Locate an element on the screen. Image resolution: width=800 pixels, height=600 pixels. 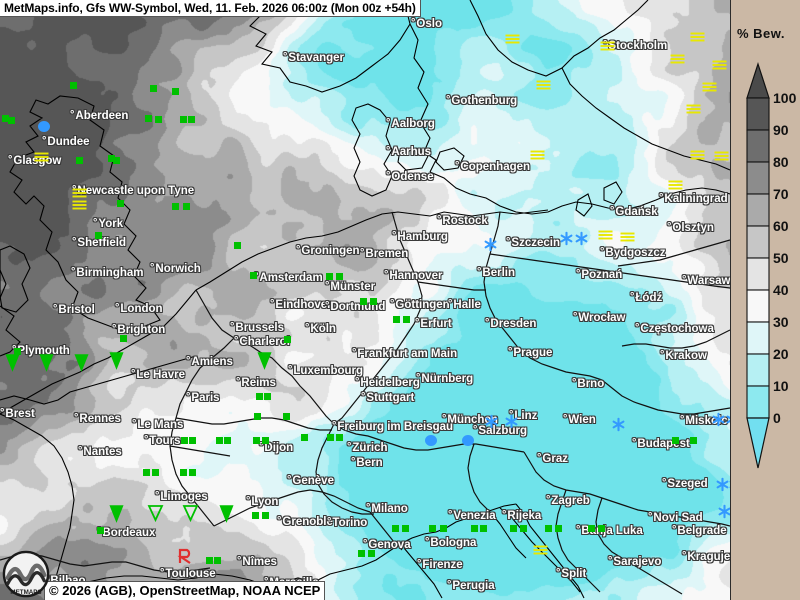
colorbar-tick-label: 70 is located at coordinates (781, 194).